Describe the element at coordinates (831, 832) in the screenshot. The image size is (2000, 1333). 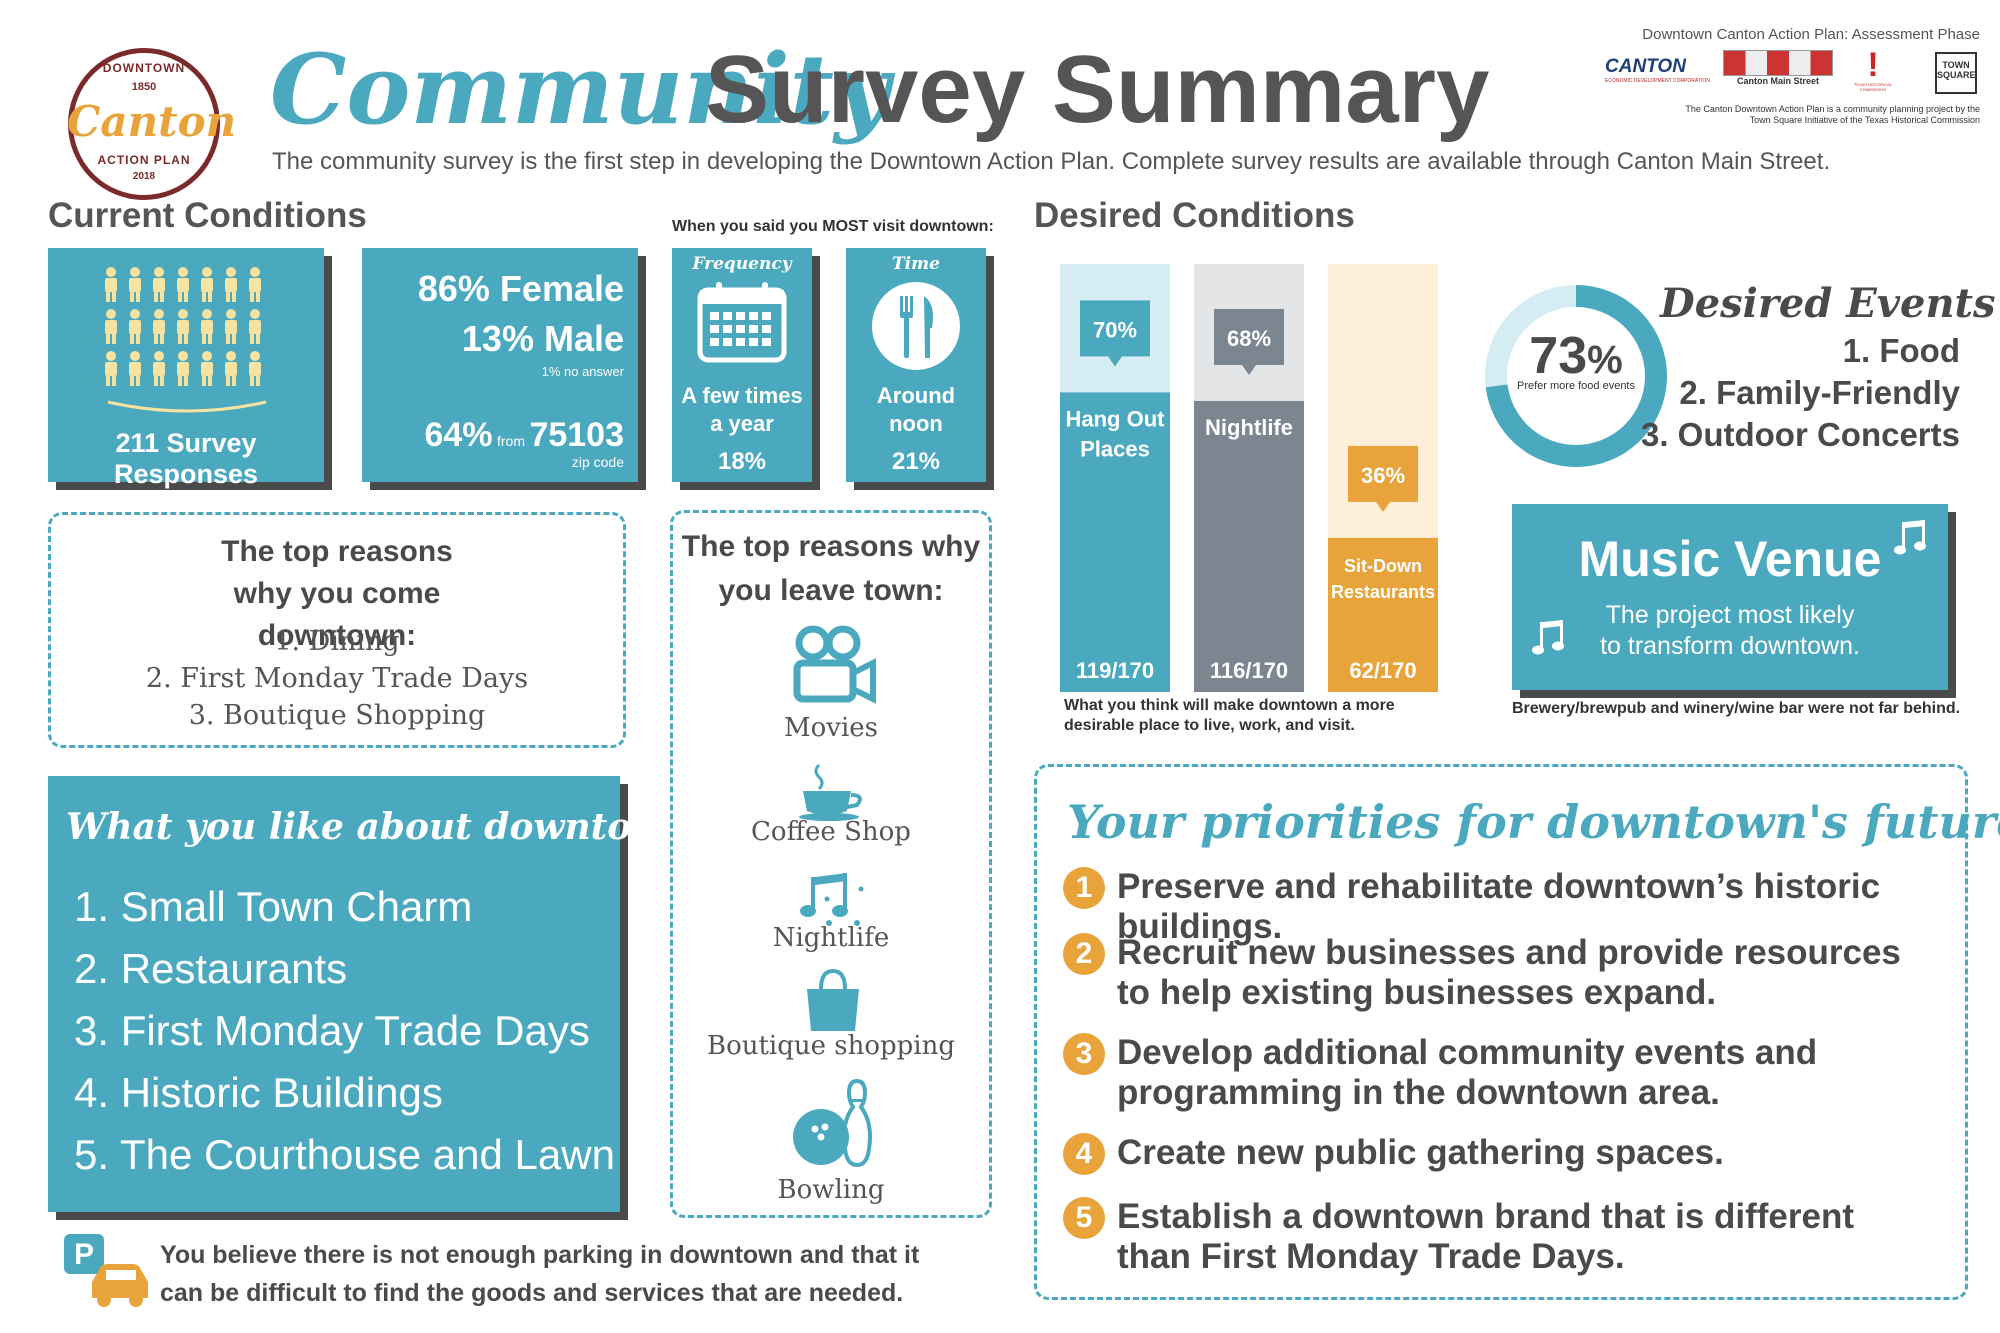
I see `leave-item-coffee: Coffee Shop` at that location.